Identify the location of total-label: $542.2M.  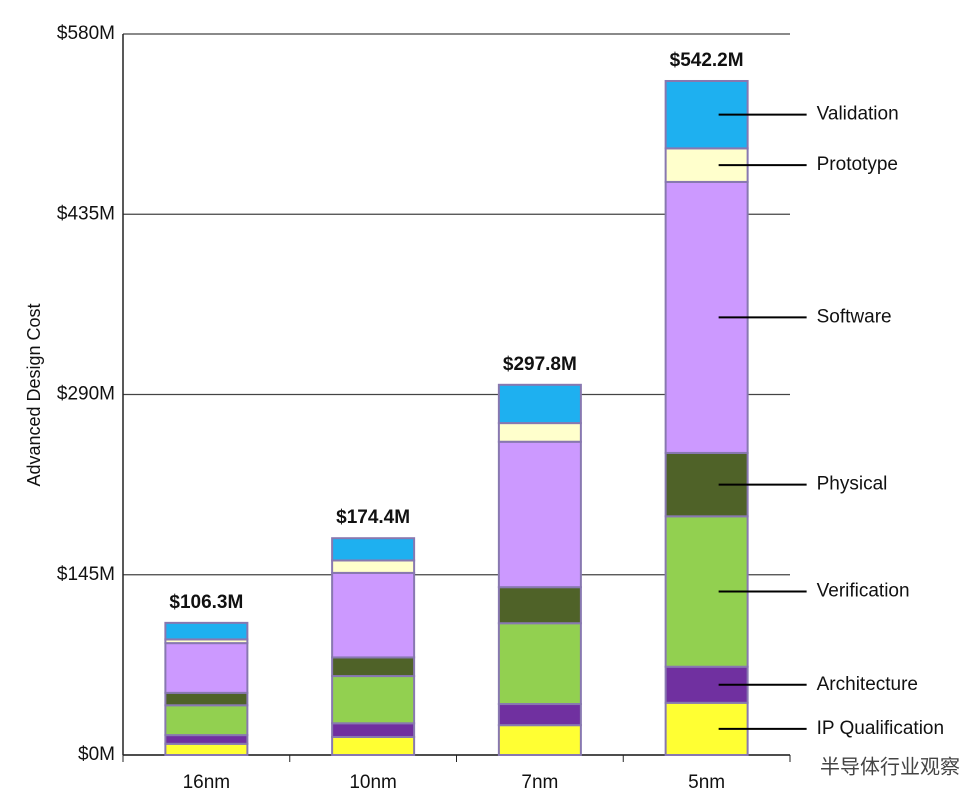
(707, 60).